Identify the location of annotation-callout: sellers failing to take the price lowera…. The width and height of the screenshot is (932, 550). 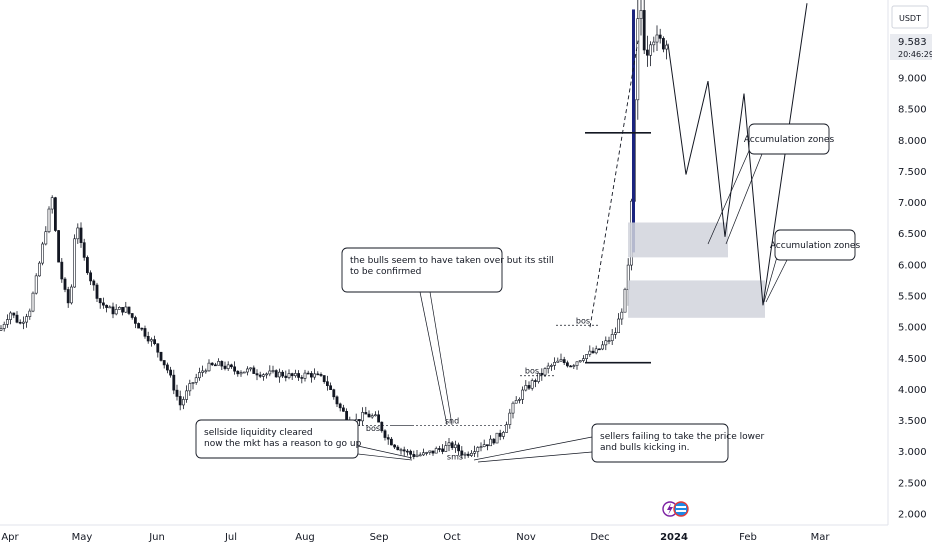
(619, 443).